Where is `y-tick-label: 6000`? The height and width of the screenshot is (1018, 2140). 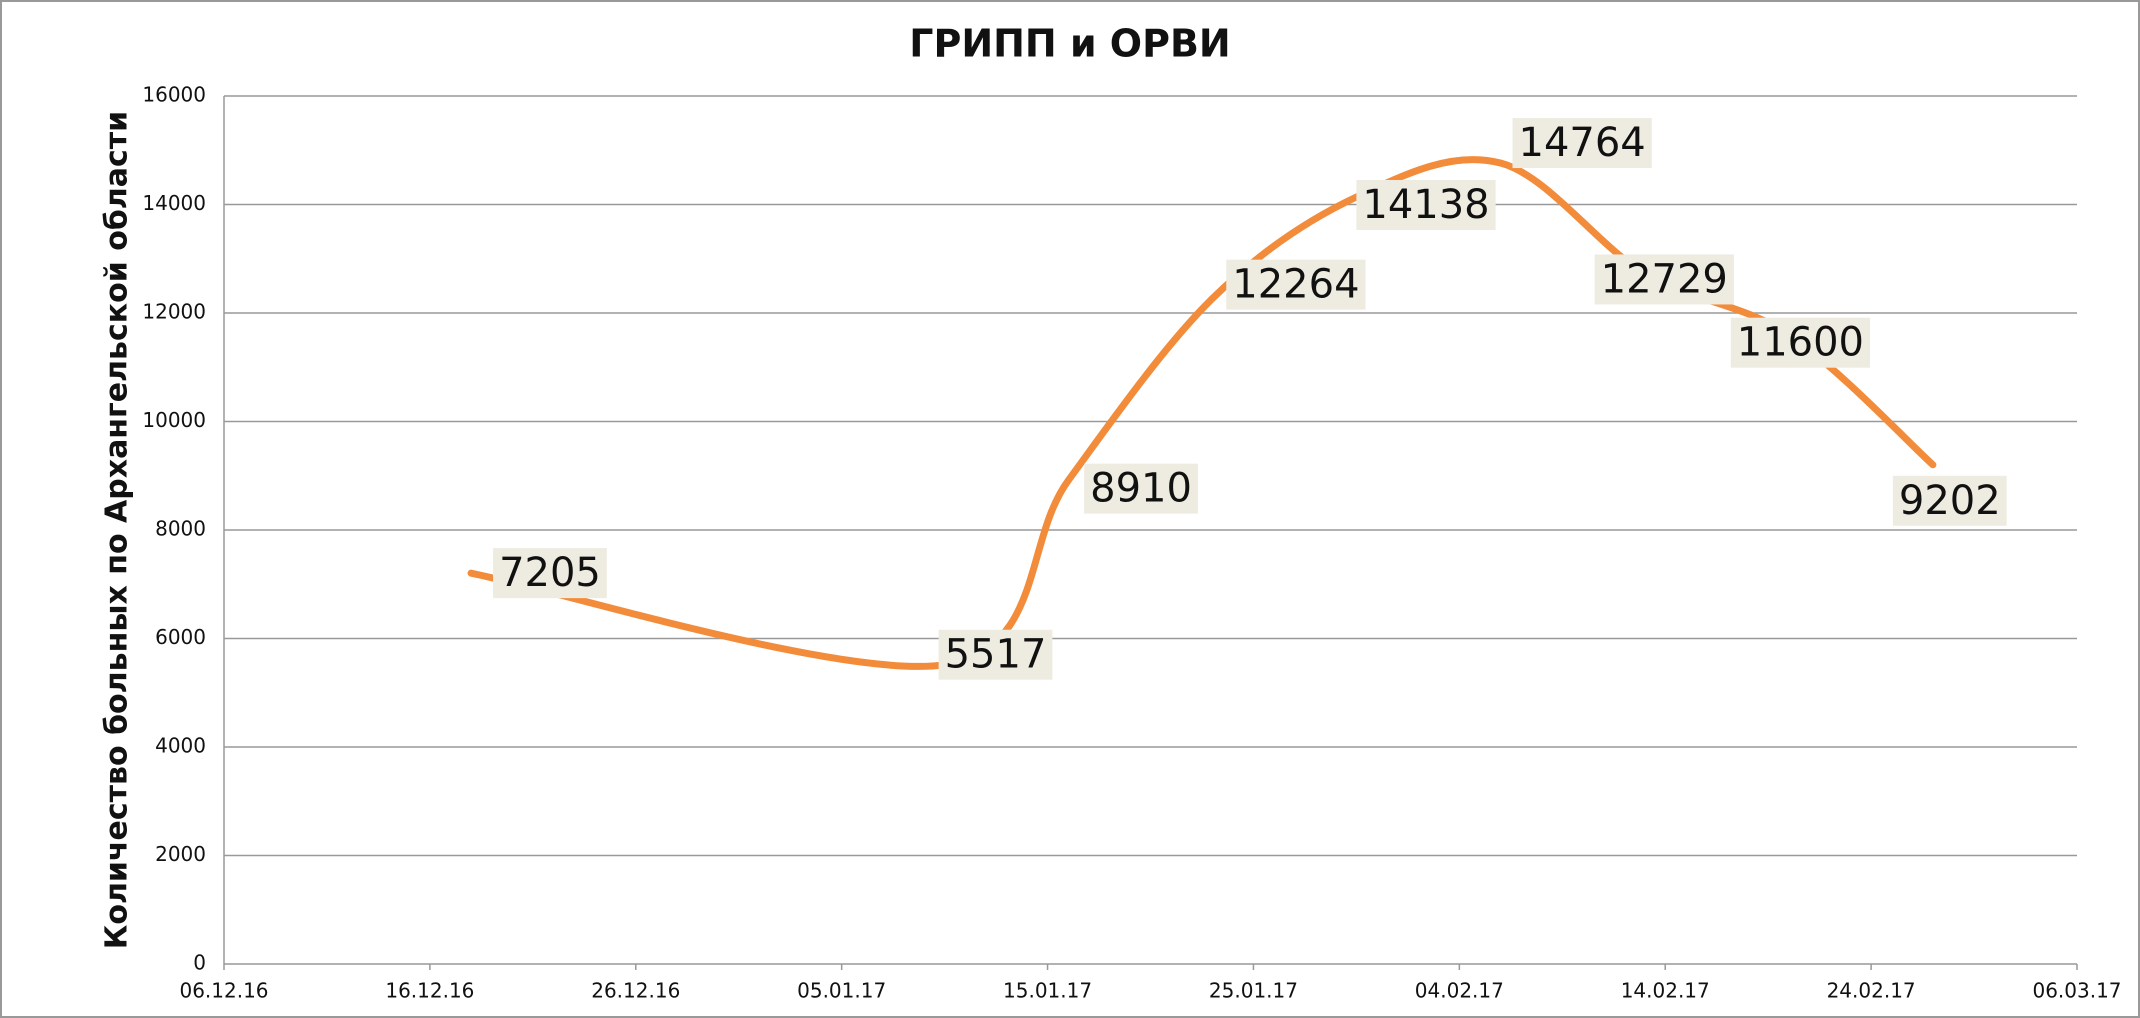 y-tick-label: 6000 is located at coordinates (180, 637).